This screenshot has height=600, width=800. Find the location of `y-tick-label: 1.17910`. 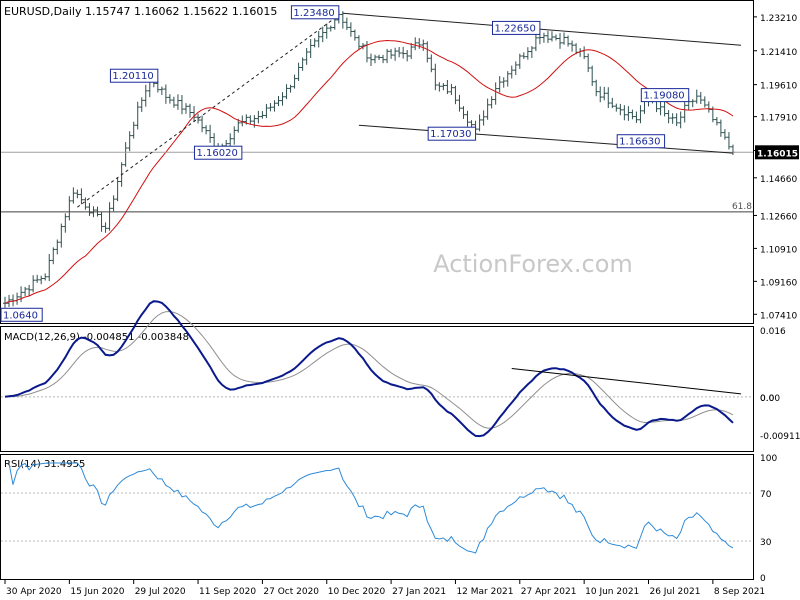

y-tick-label: 1.17910 is located at coordinates (778, 119).